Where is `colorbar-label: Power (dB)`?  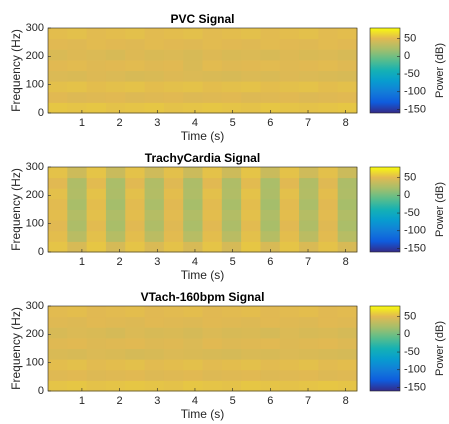 colorbar-label: Power (dB) is located at coordinates (440, 70).